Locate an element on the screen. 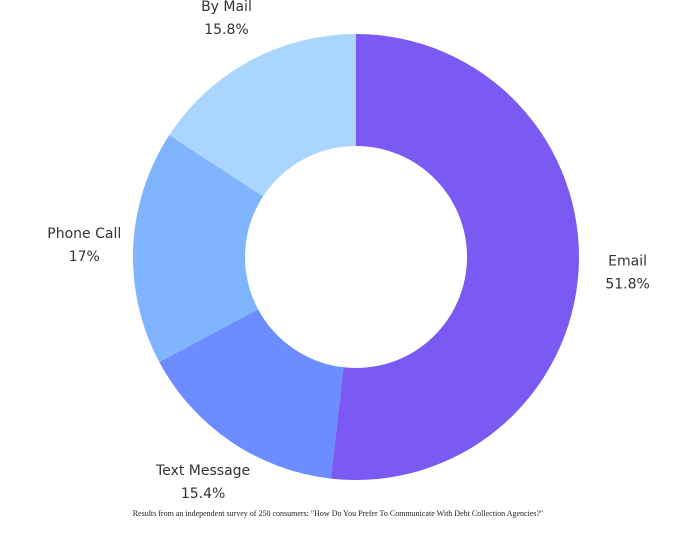 The width and height of the screenshot is (675, 550). slice-label: Phone Call is located at coordinates (84, 234).